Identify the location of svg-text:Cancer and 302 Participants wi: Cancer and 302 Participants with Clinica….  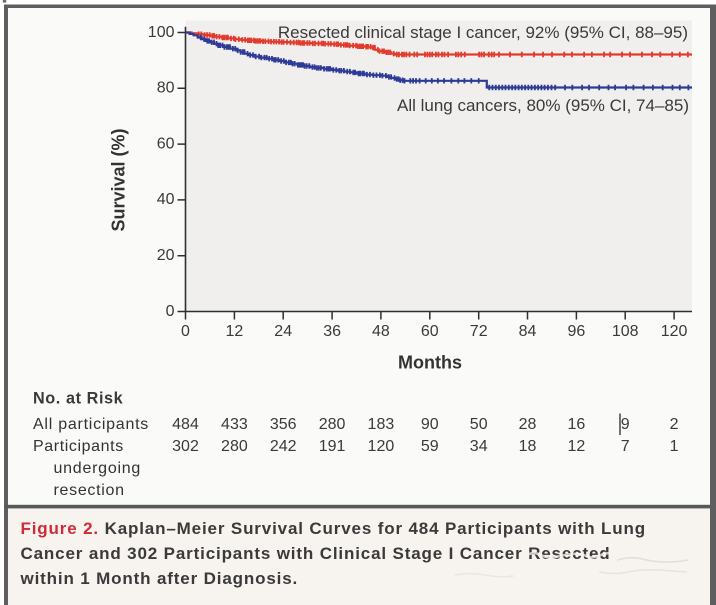
(316, 553).